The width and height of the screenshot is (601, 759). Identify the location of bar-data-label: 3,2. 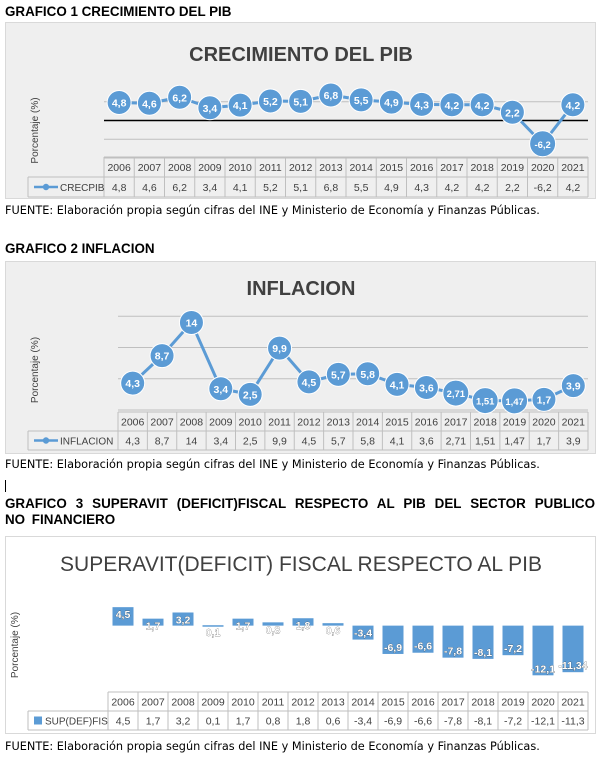
(183, 620).